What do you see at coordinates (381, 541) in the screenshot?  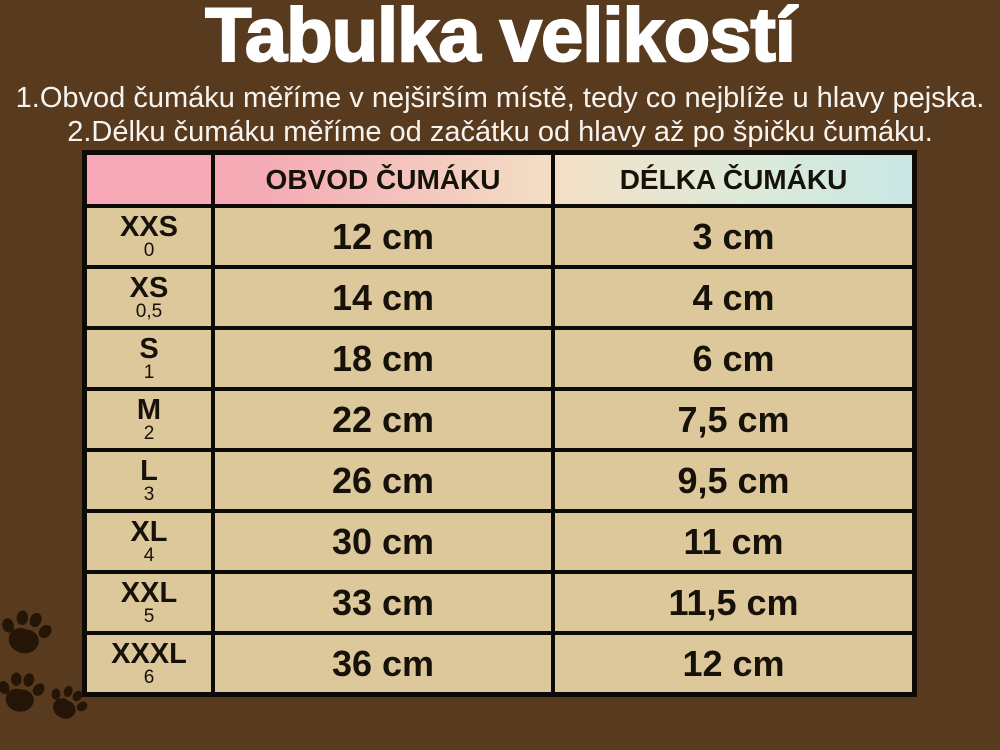 I see `obvod-value: 30 cm` at bounding box center [381, 541].